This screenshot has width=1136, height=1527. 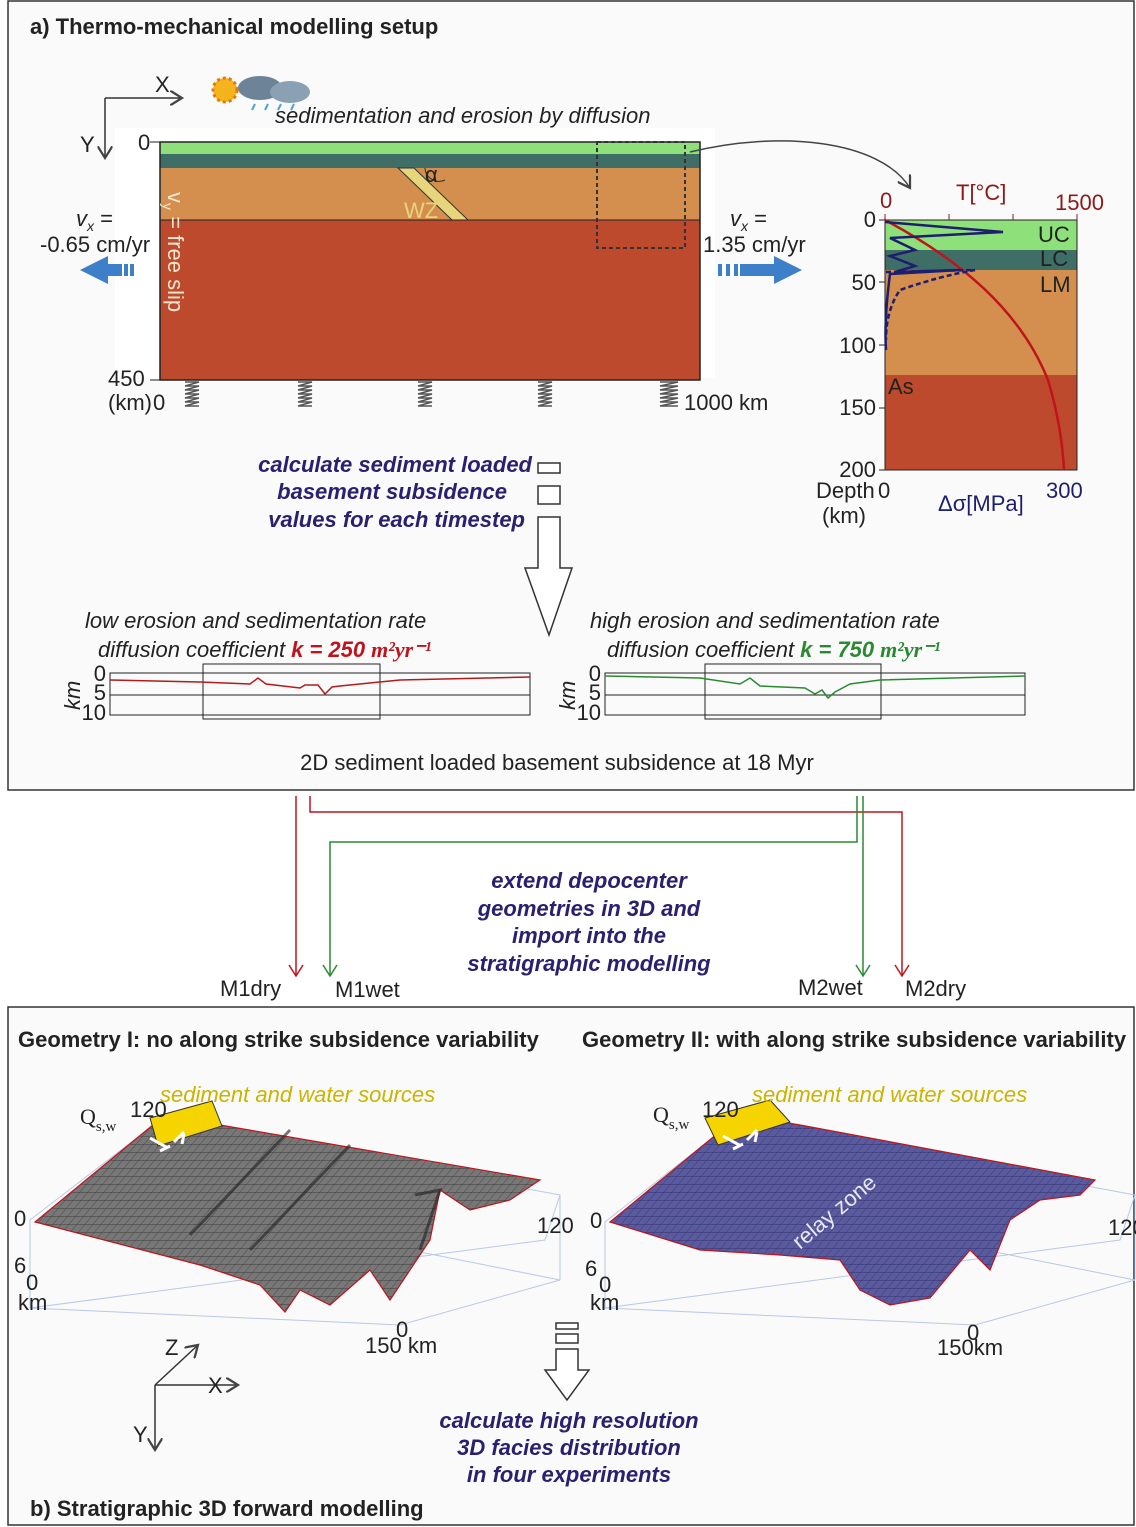 What do you see at coordinates (857, 469) in the screenshot?
I see `inset-y-tick: 200` at bounding box center [857, 469].